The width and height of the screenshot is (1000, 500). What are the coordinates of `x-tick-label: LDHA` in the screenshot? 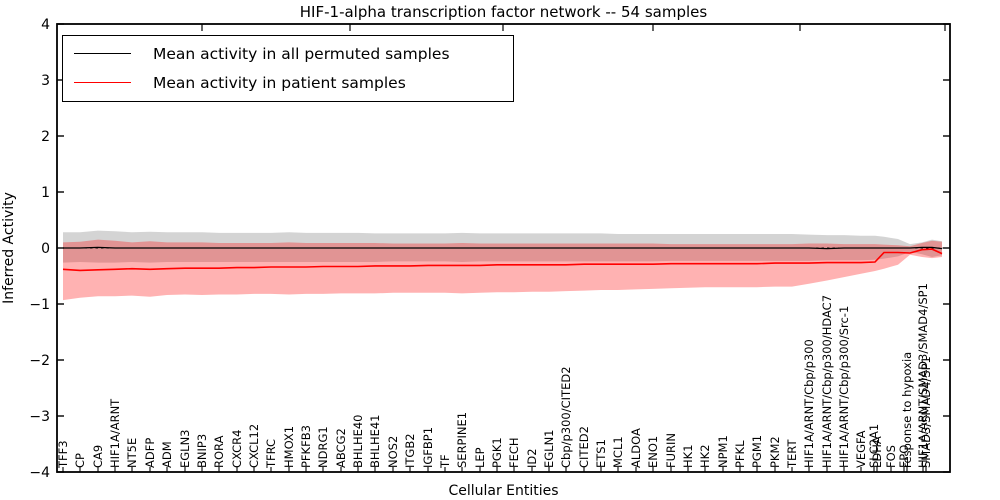 It's located at (877, 452).